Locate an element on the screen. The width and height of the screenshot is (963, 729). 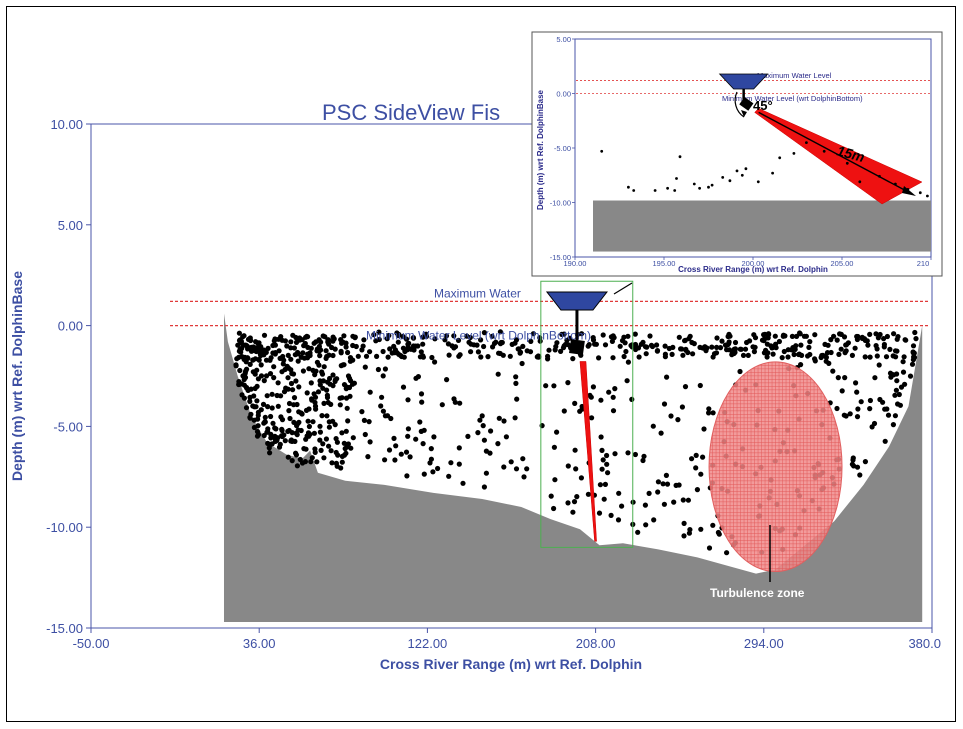
angle-arc is located at coordinates (739, 104).